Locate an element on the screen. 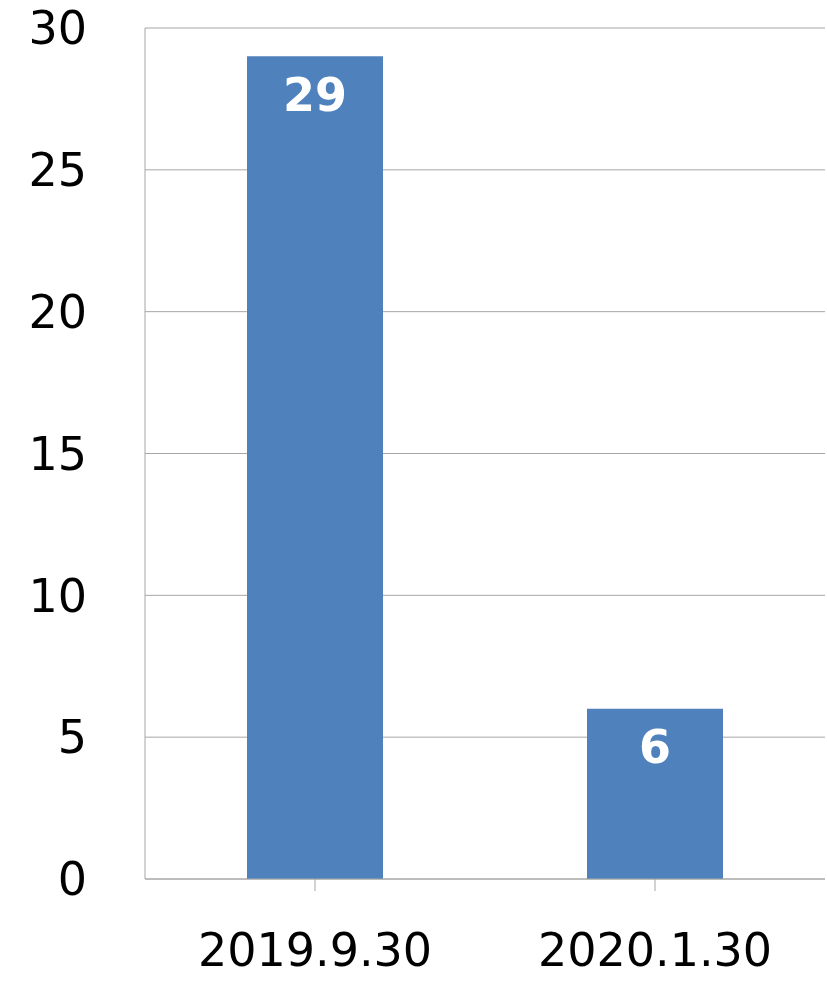 This screenshot has height=1001, width=827. y-tick-label: 30 is located at coordinates (57, 28).